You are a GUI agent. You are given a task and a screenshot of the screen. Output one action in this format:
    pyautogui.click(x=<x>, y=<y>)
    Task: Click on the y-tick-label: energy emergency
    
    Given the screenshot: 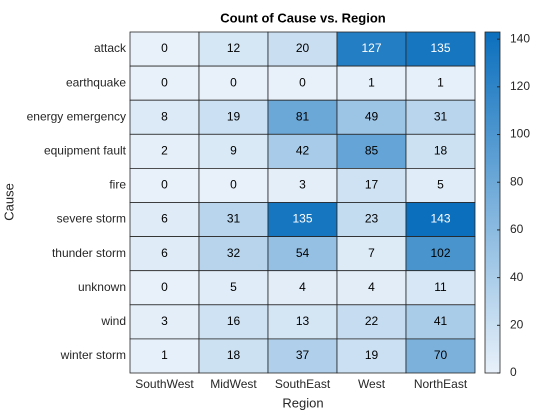 What is the action you would take?
    pyautogui.click(x=76, y=116)
    